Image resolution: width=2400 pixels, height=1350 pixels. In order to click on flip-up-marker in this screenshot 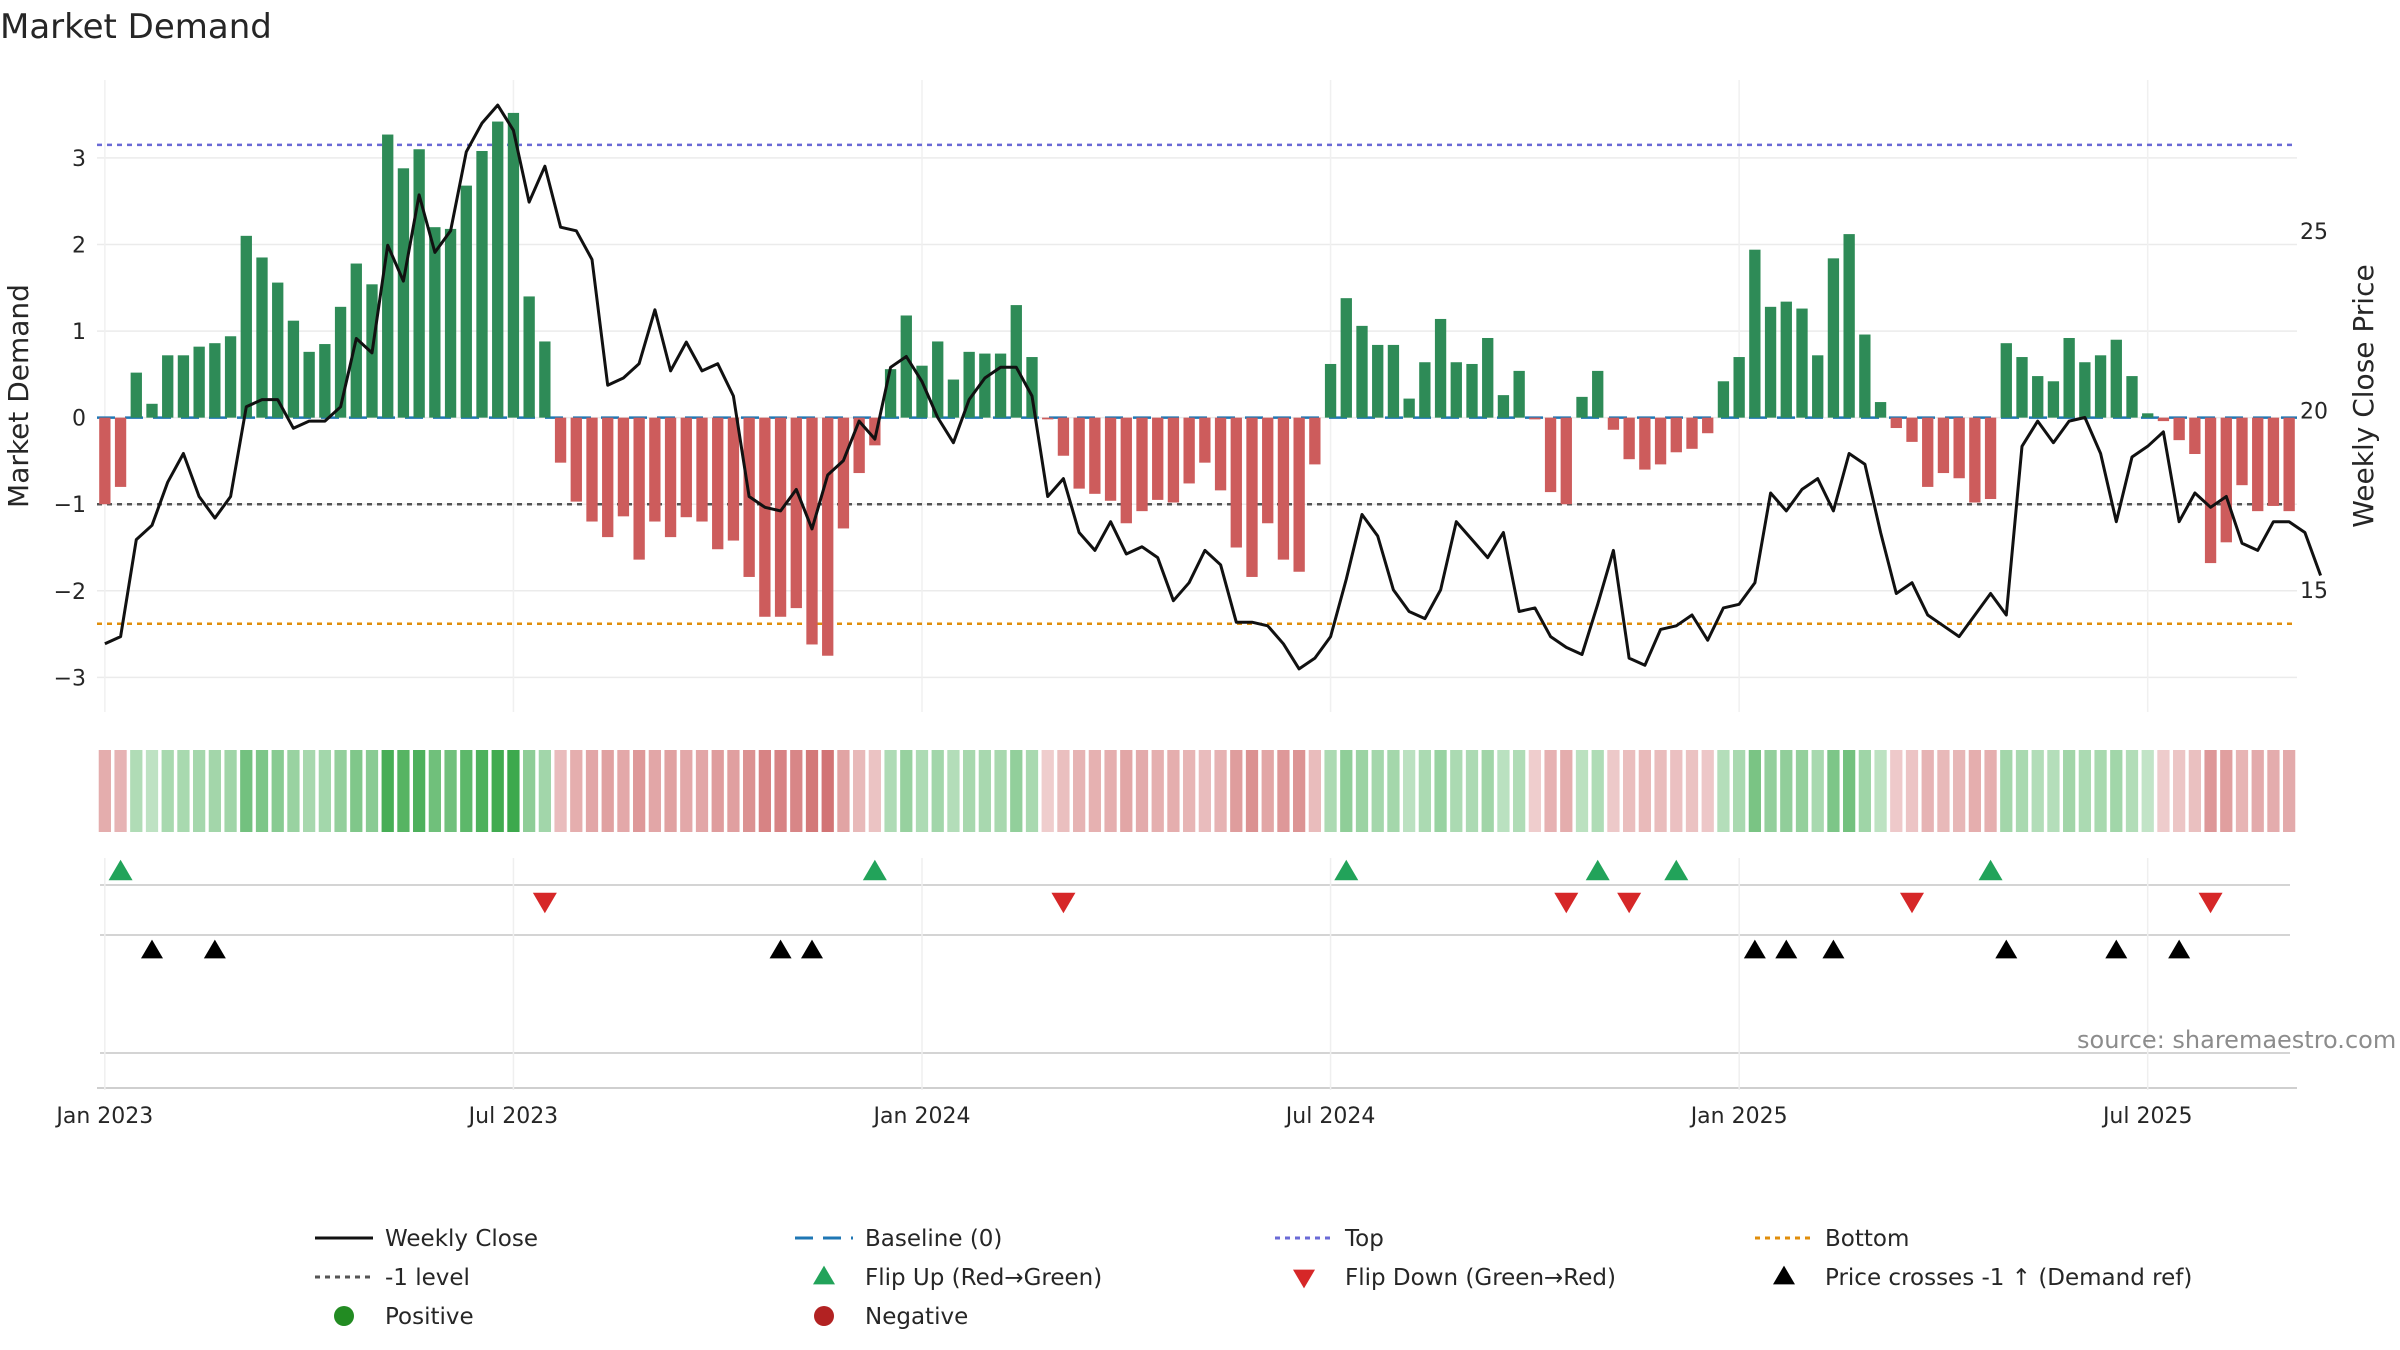, I will do `click(874, 870)`.